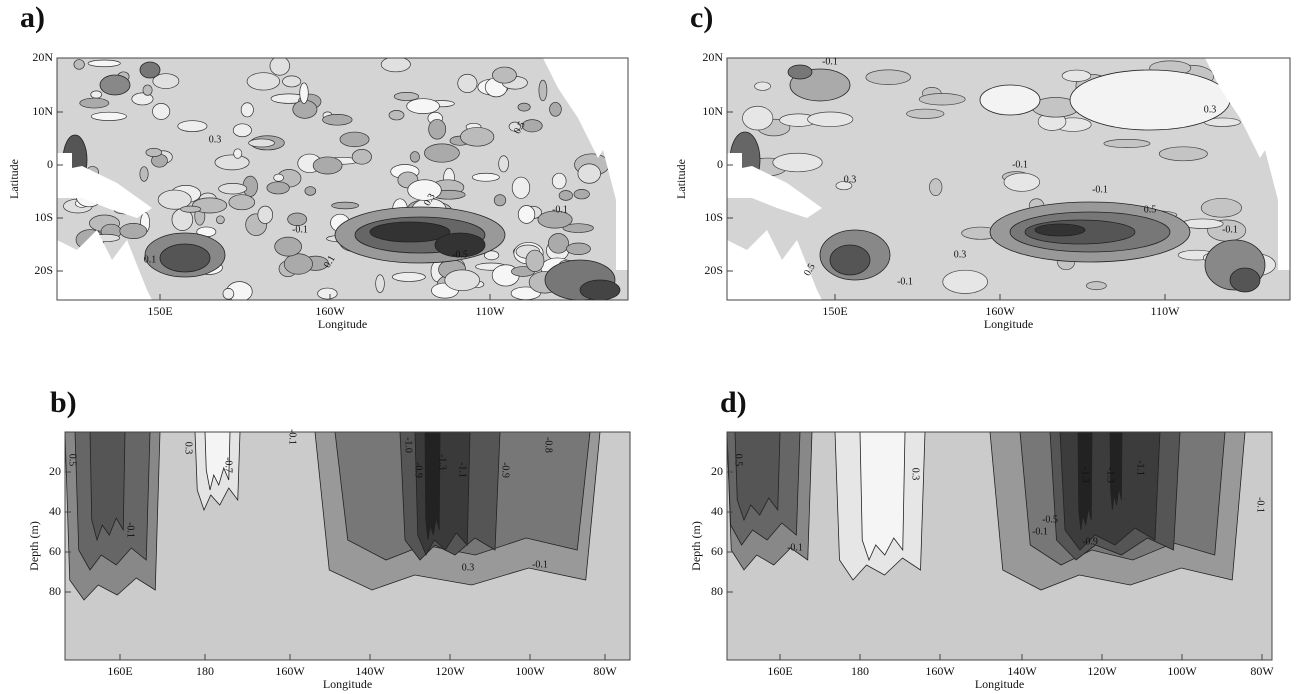 The width and height of the screenshot is (1296, 694). Describe the element at coordinates (63, 402) in the screenshot. I see `panel-label: b)` at that location.